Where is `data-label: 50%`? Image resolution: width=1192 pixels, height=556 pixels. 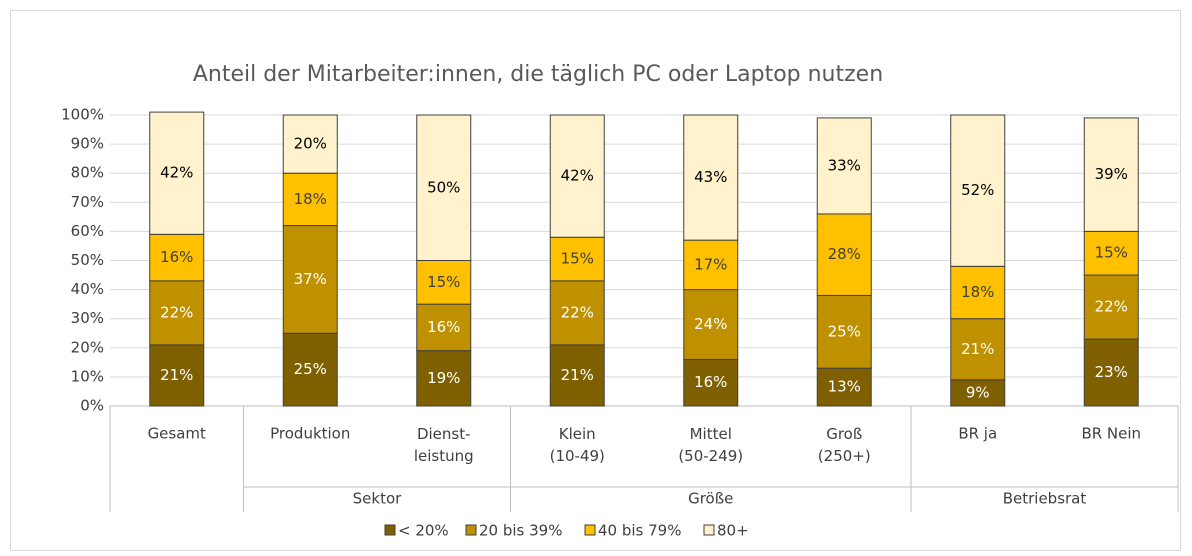 data-label: 50% is located at coordinates (443, 187).